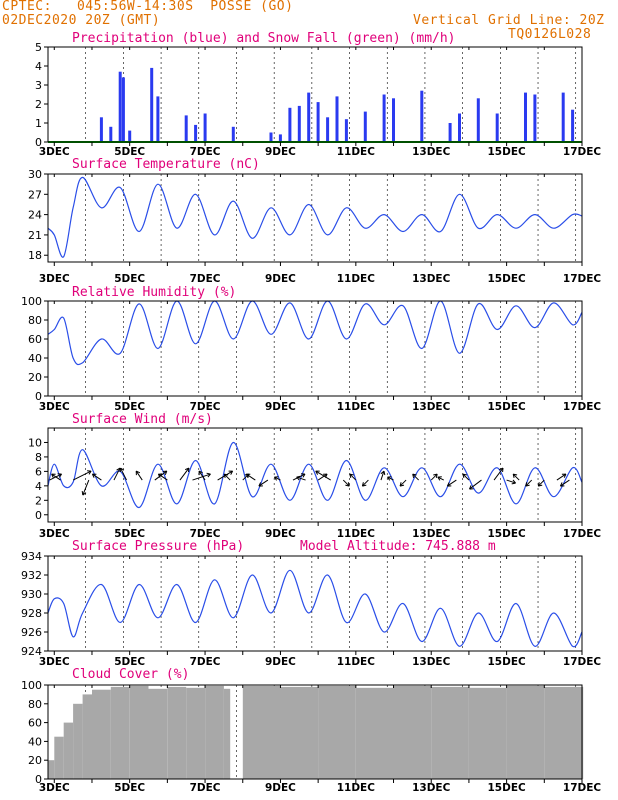 The image size is (618, 800). What do you see at coordinates (38, 123) in the screenshot?
I see `y-tick-label: 1` at bounding box center [38, 123].